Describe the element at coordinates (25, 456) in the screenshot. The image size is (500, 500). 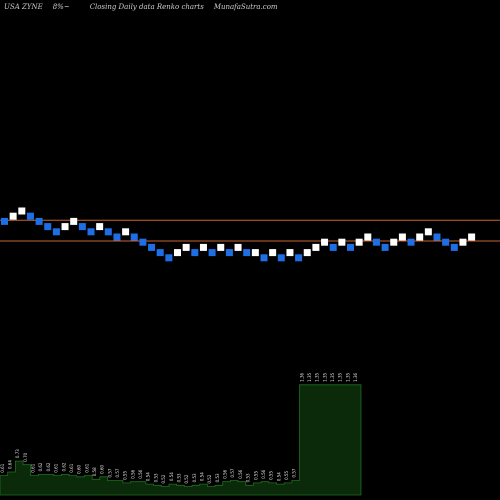
I see `volume-label: 0.70` at that location.